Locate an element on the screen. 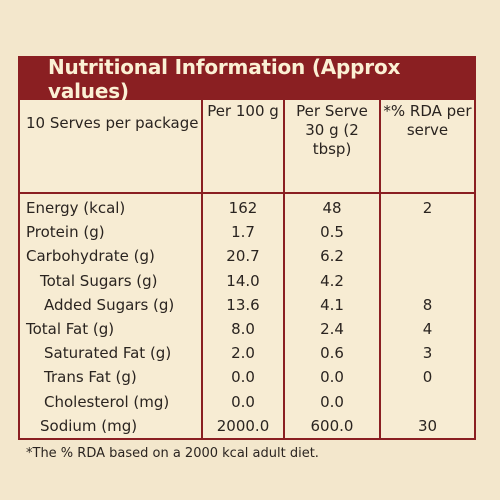 The height and width of the screenshot is (500, 500). row-label: Protein (g) is located at coordinates (111, 232).